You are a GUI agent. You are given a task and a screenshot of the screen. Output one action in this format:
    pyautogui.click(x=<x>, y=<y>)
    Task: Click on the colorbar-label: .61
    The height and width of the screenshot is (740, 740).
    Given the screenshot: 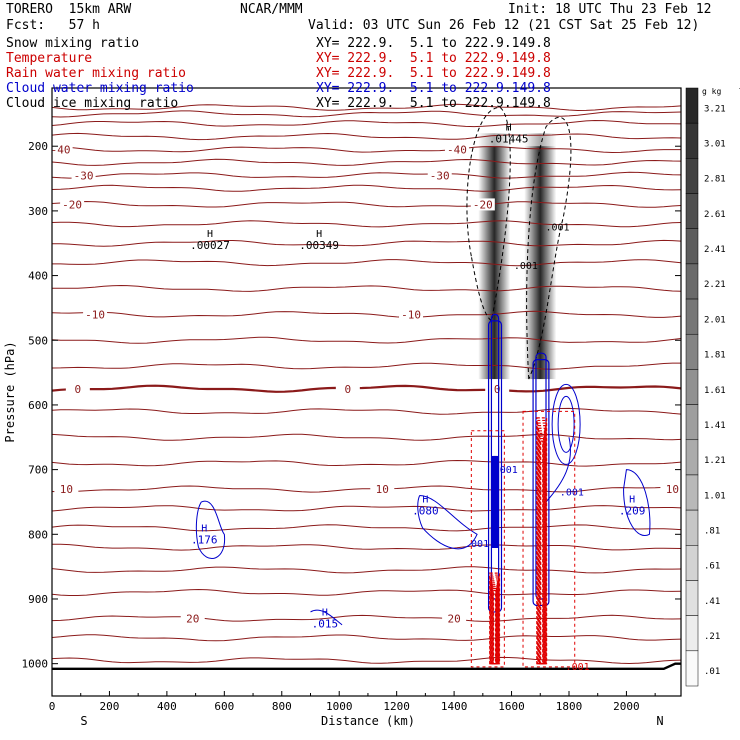 What is the action you would take?
    pyautogui.click(x=712, y=567)
    